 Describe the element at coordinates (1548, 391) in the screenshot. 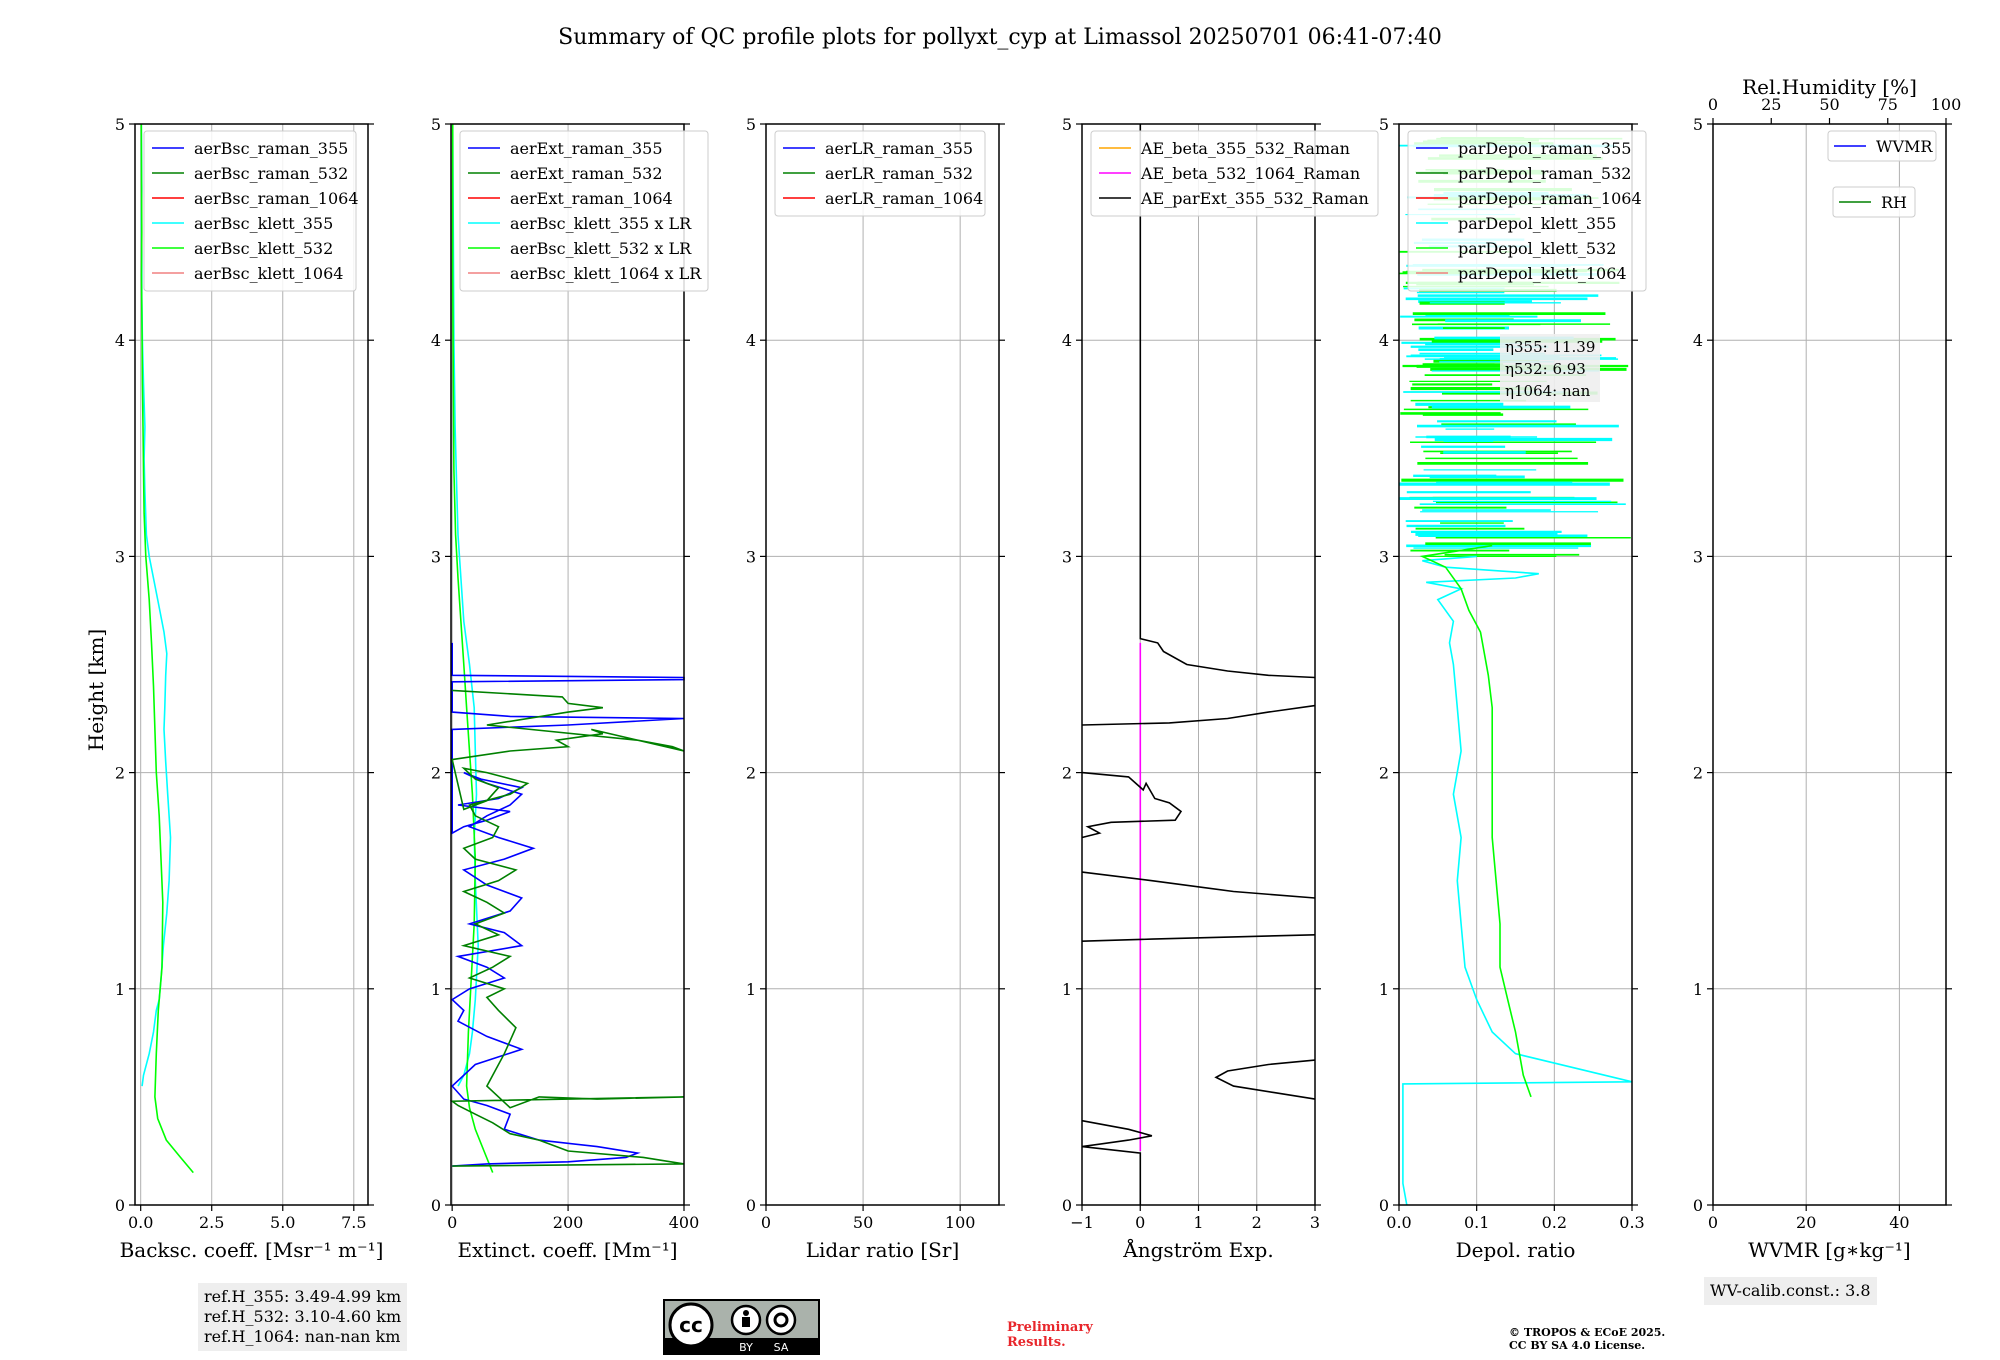

I see `annotation-line: η1064: nan` at that location.